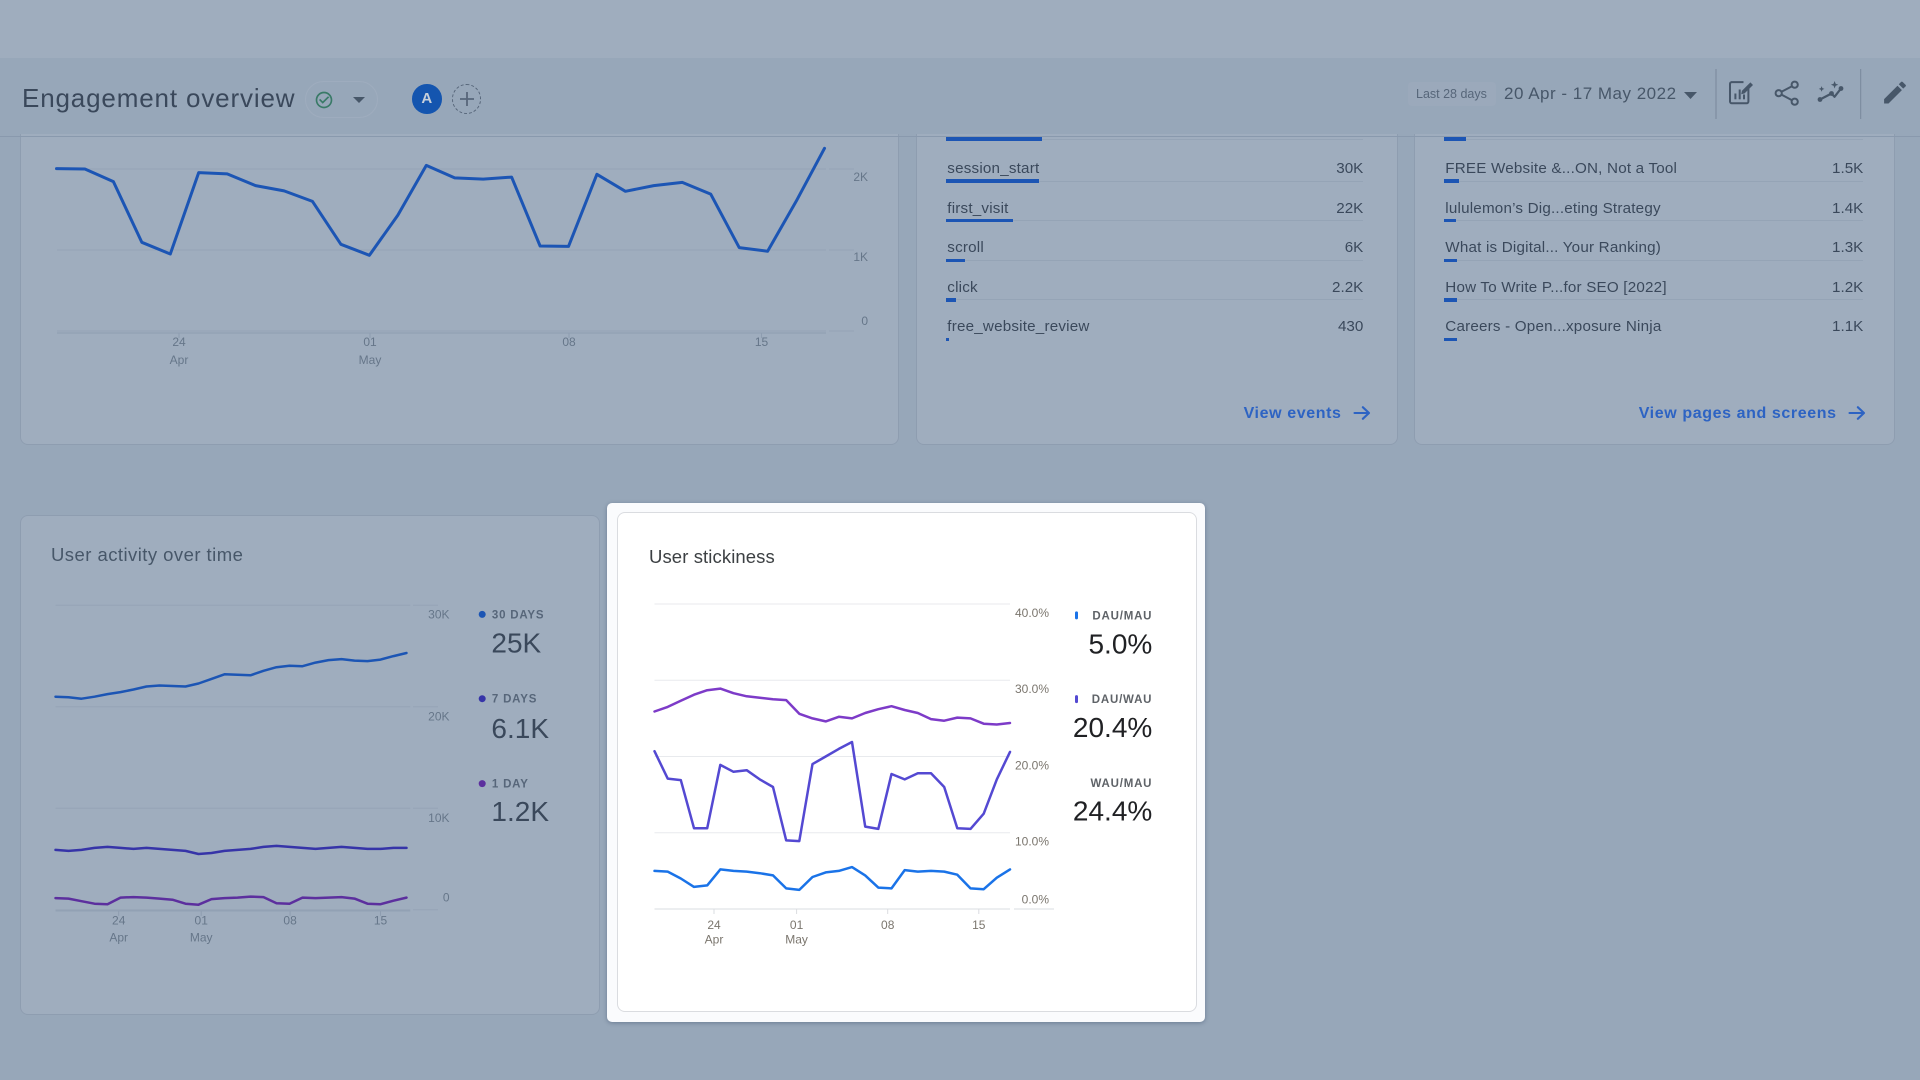  What do you see at coordinates (1112, 727) in the screenshot?
I see `svg-text: 20.4%` at bounding box center [1112, 727].